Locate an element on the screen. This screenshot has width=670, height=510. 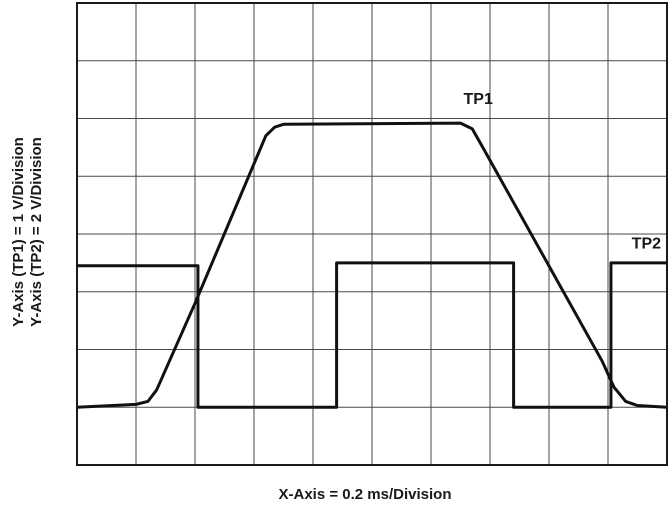
y-axis-label-tp2: Y-Axis (TP2) = 2 V/Division is located at coordinates (36, 232).